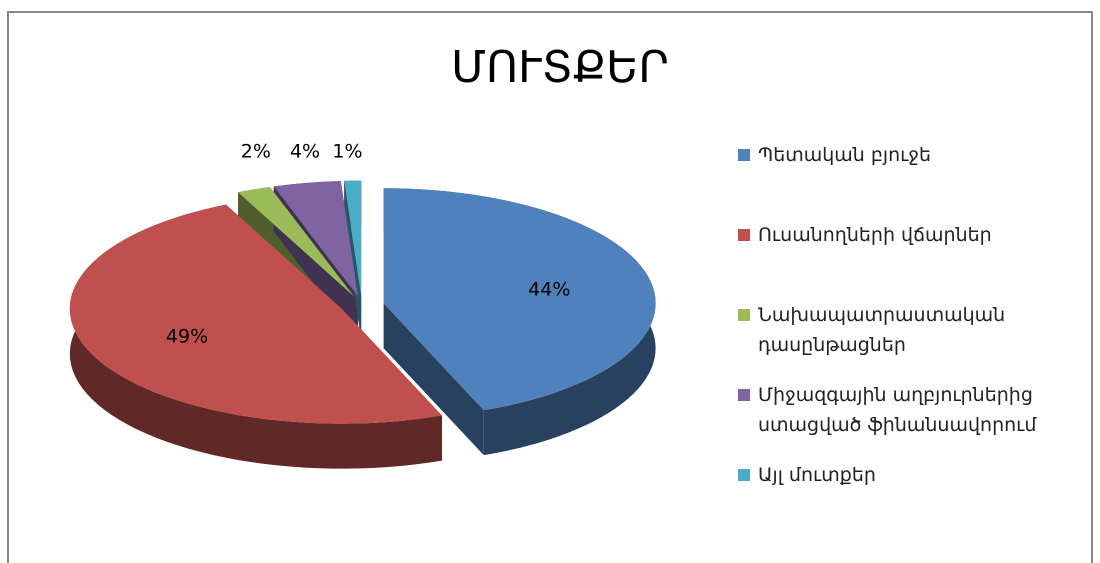  What do you see at coordinates (347, 152) in the screenshot?
I see `data-label: 1%` at bounding box center [347, 152].